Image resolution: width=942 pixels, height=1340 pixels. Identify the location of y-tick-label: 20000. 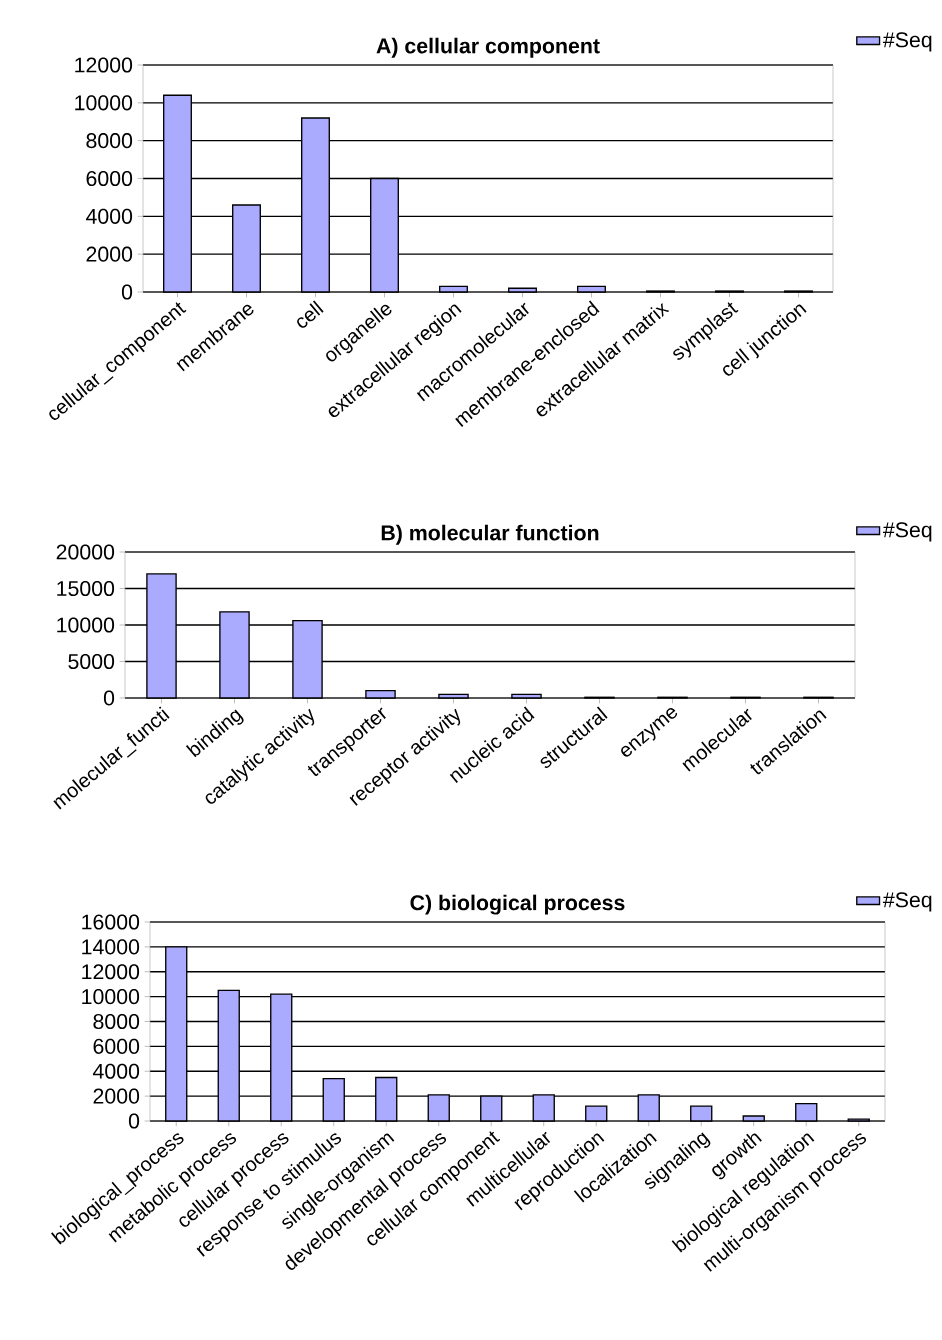
(85, 552).